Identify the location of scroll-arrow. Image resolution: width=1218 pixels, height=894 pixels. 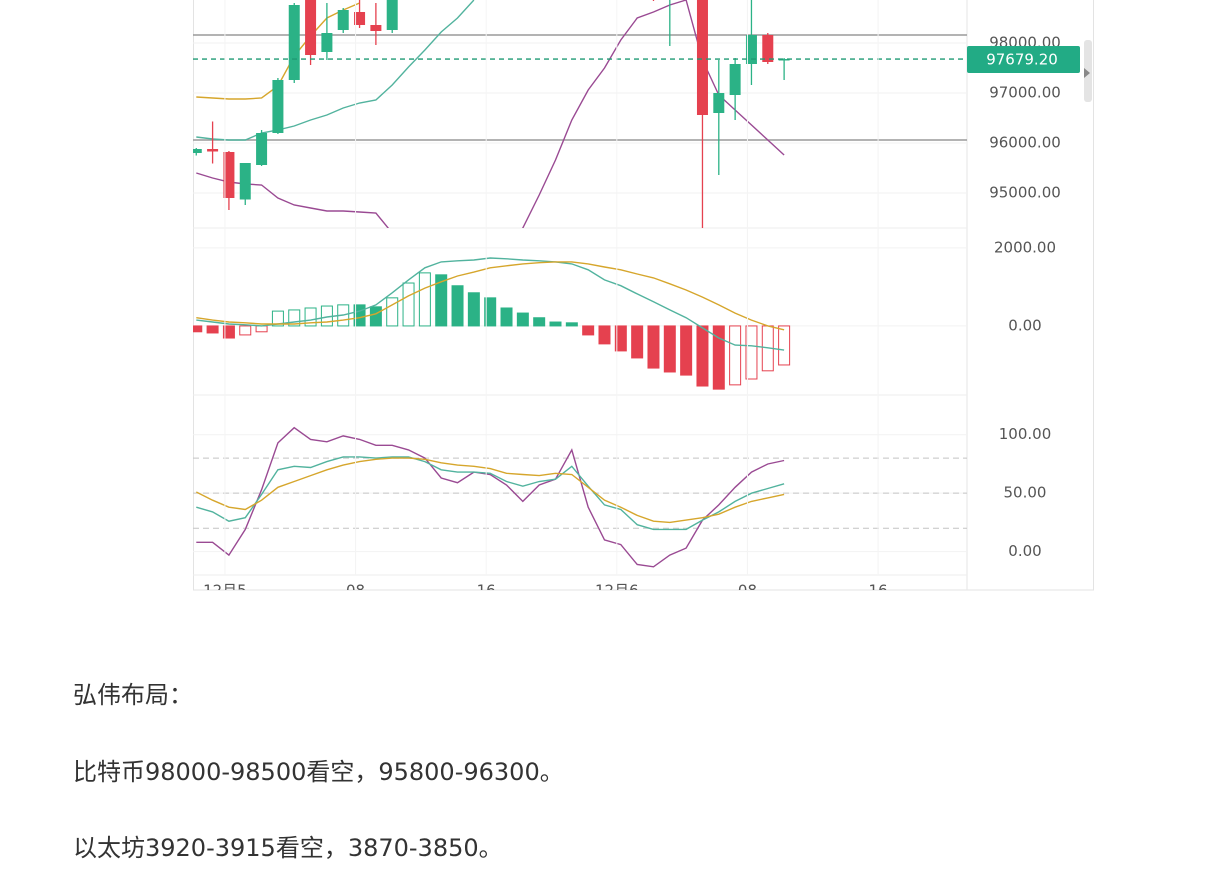
(1087, 73).